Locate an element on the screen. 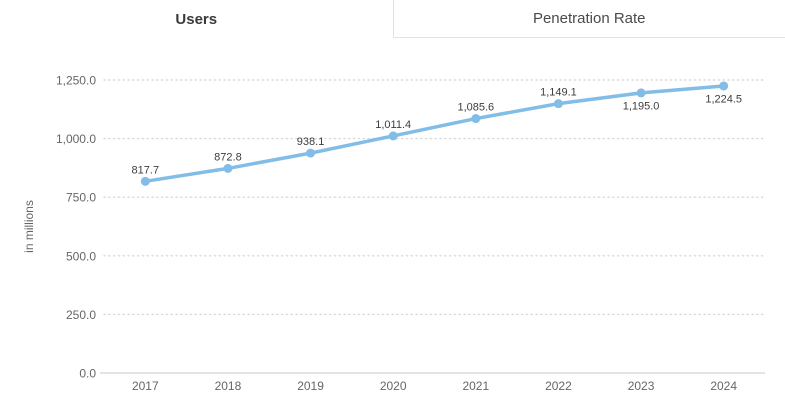 Image resolution: width=785 pixels, height=403 pixels. tab-penetration-rate-label: Penetration Rate is located at coordinates (589, 18).